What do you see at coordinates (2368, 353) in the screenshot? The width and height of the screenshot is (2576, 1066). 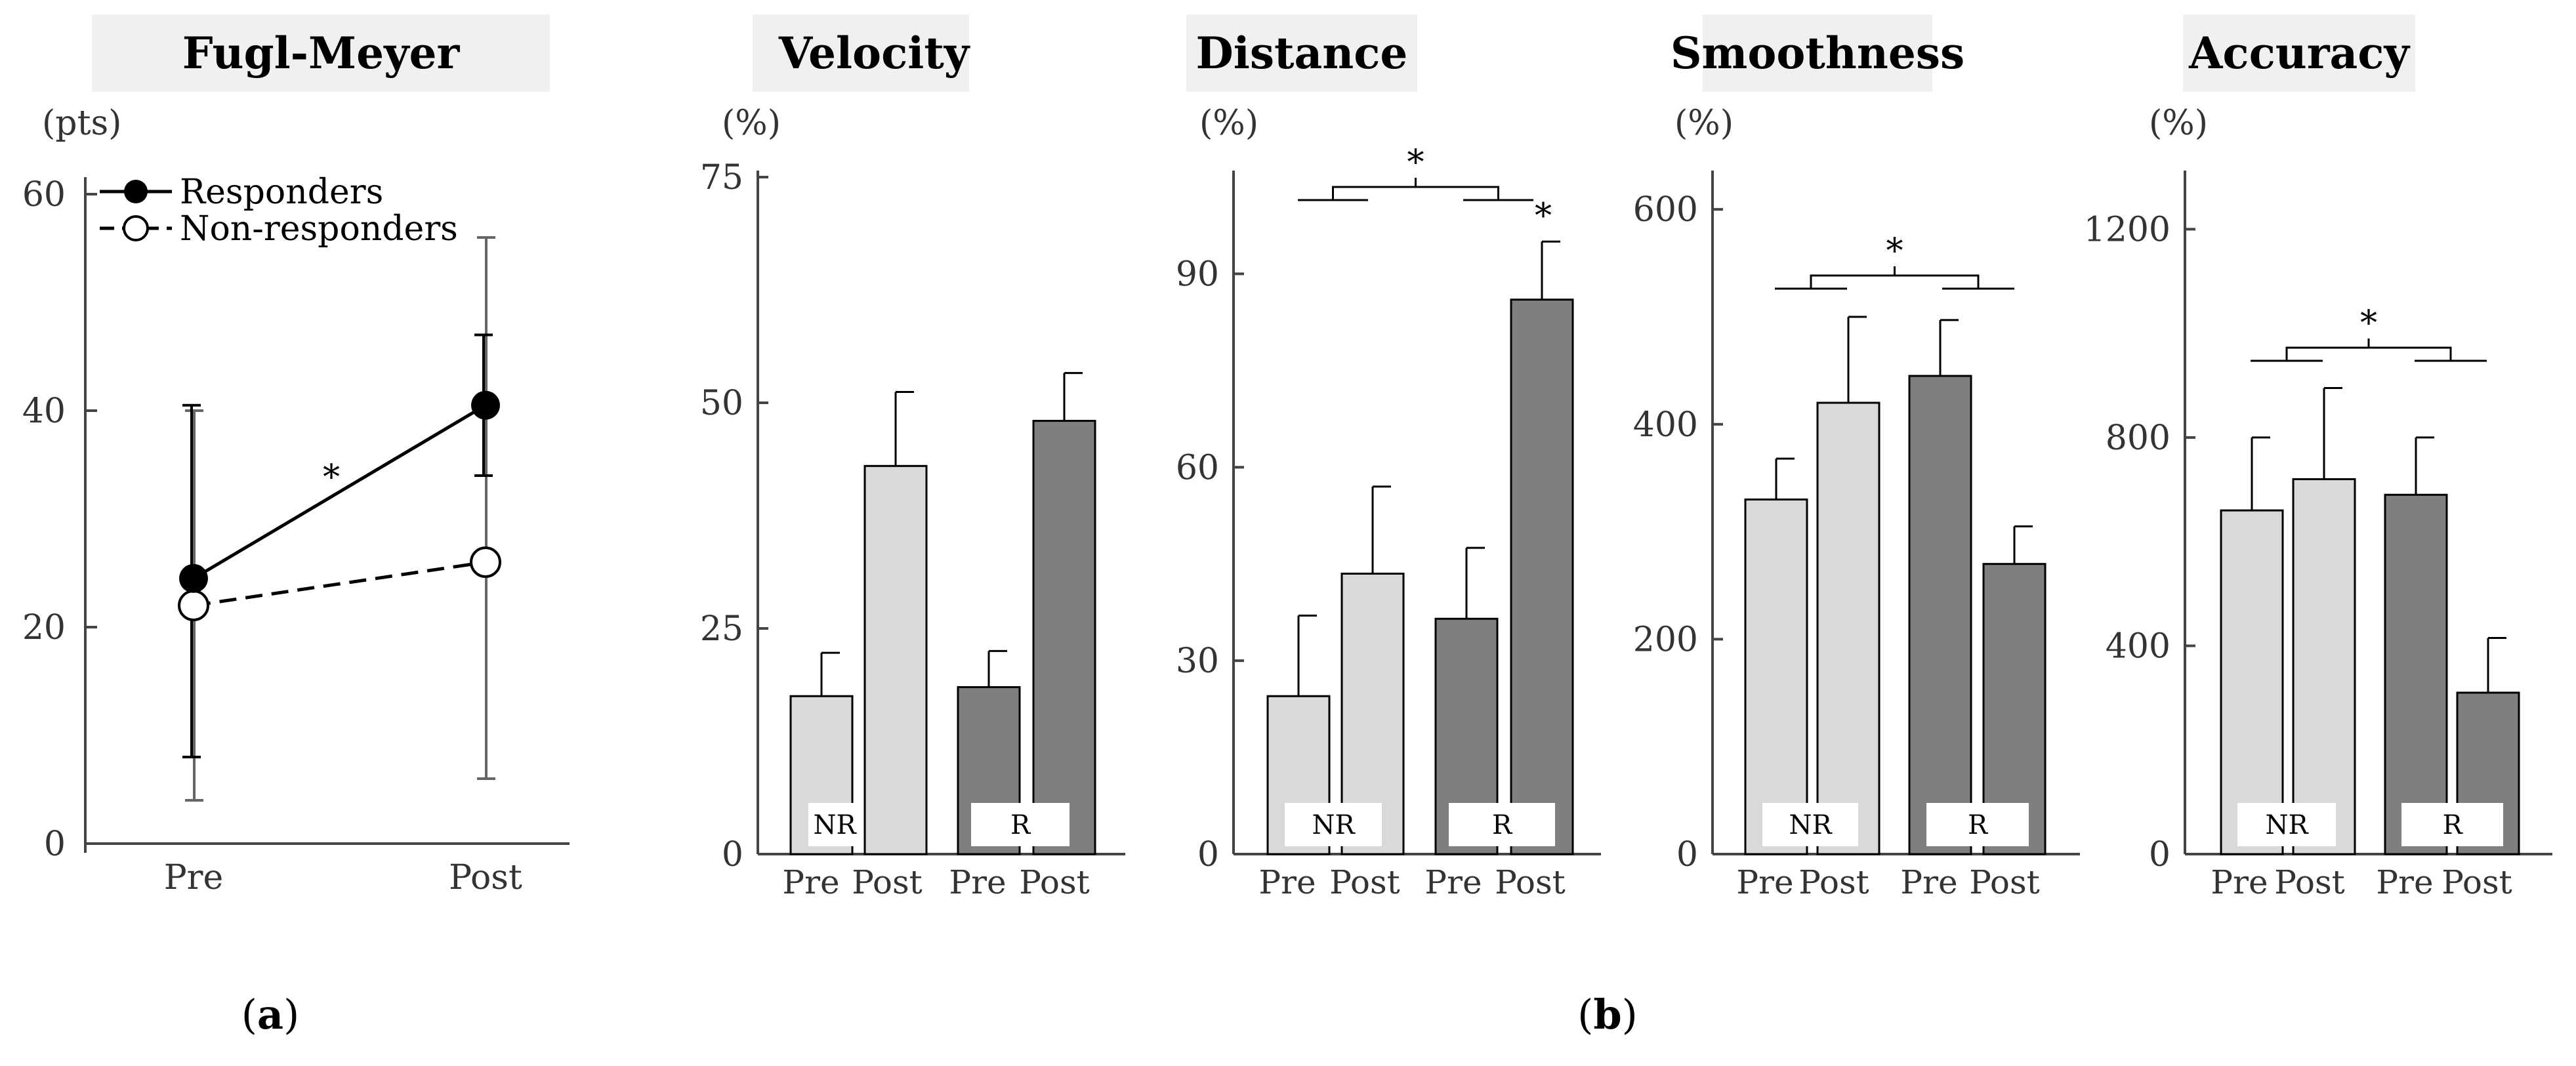 I see `accuracy-bracket-top` at bounding box center [2368, 353].